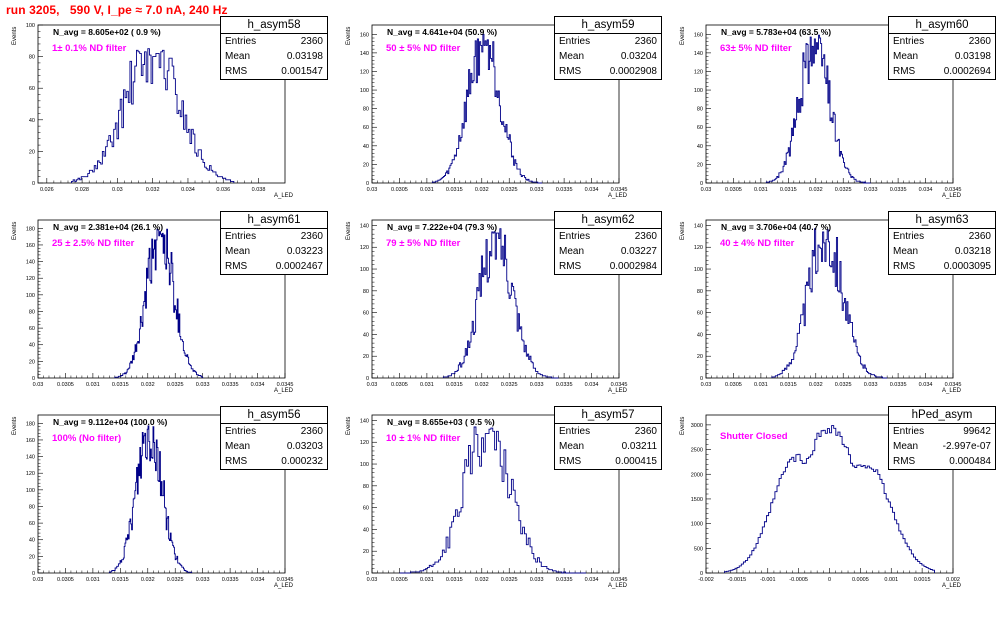  Describe the element at coordinates (906, 251) in the screenshot. I see `stats-key: Mean` at that location.